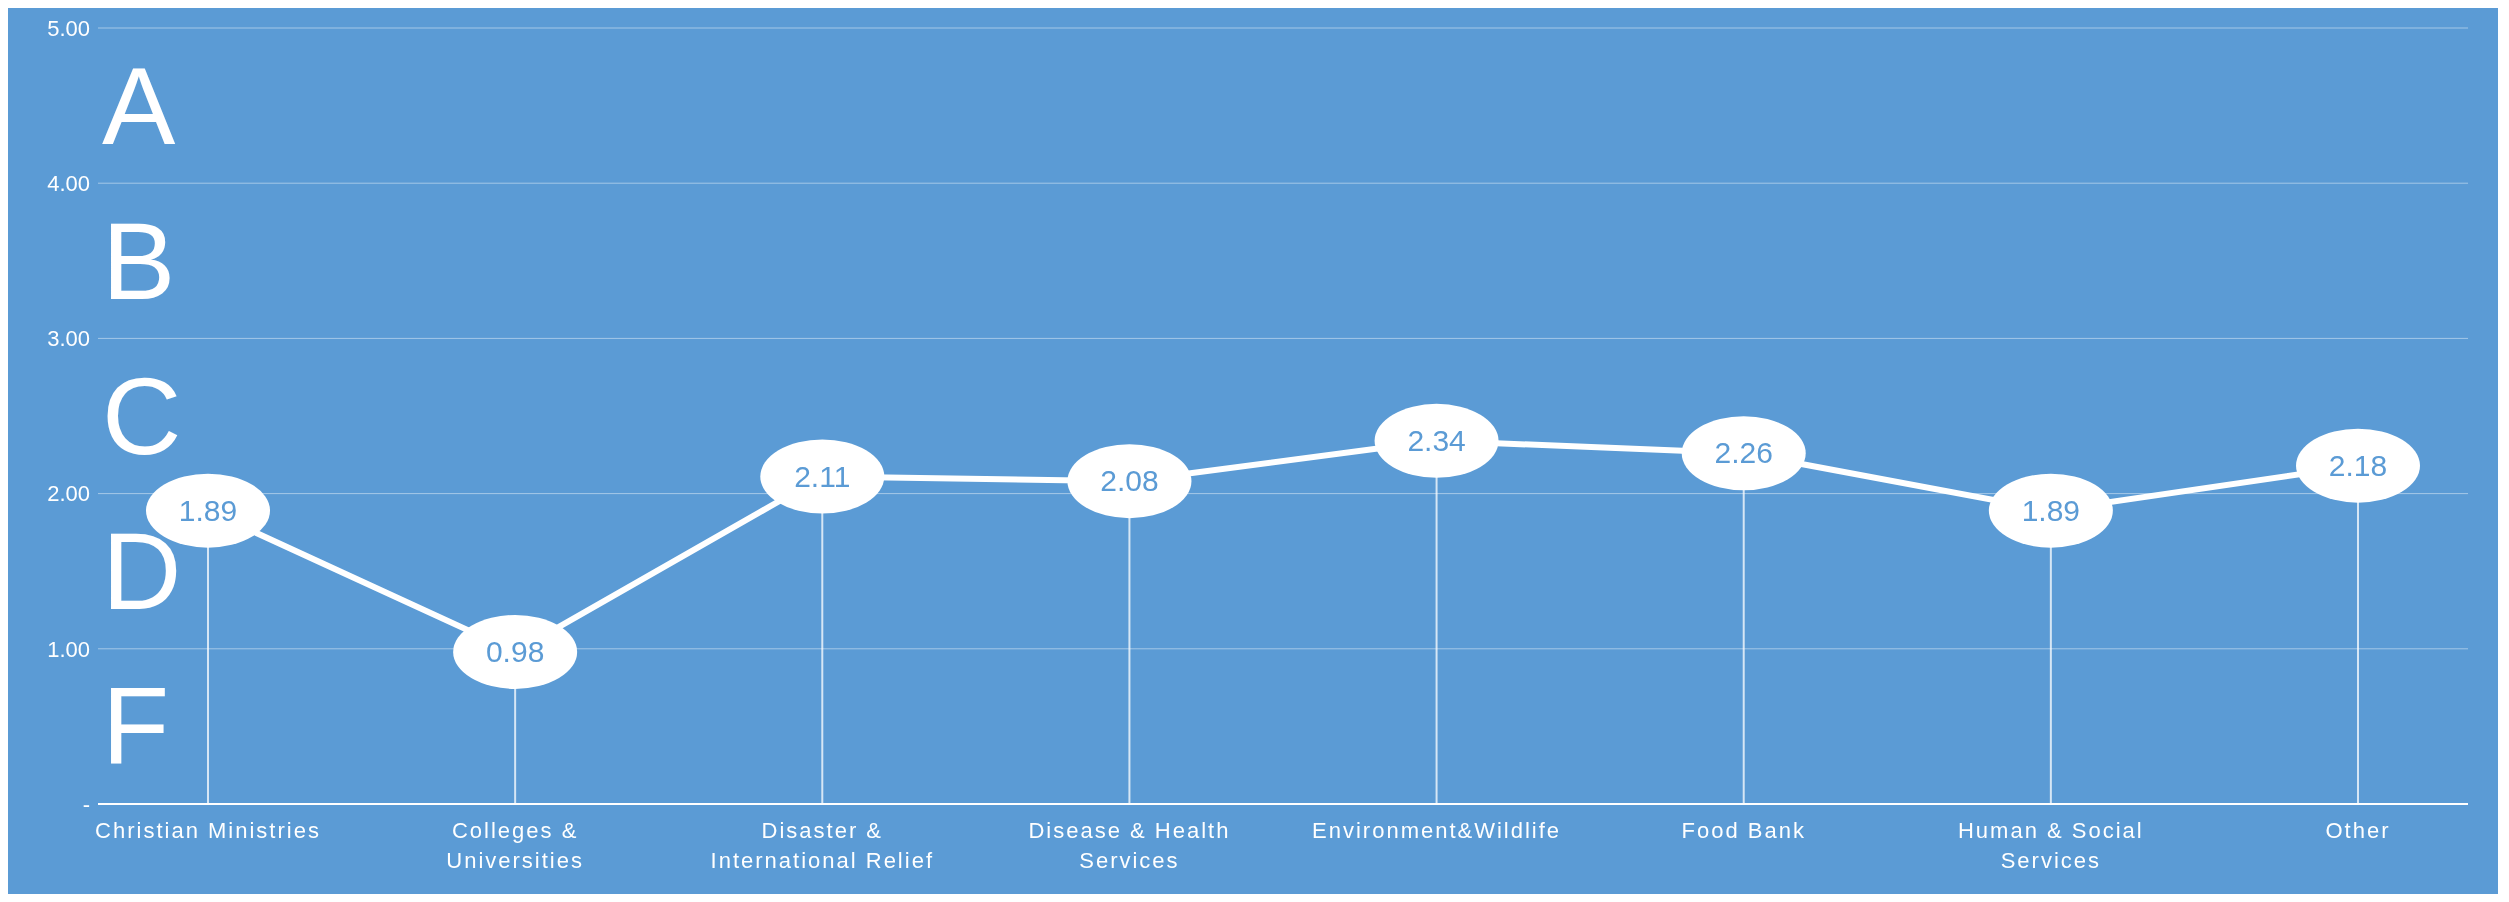 The height and width of the screenshot is (902, 2509). What do you see at coordinates (515, 651) in the screenshot?
I see `data-label: 0.98` at bounding box center [515, 651].